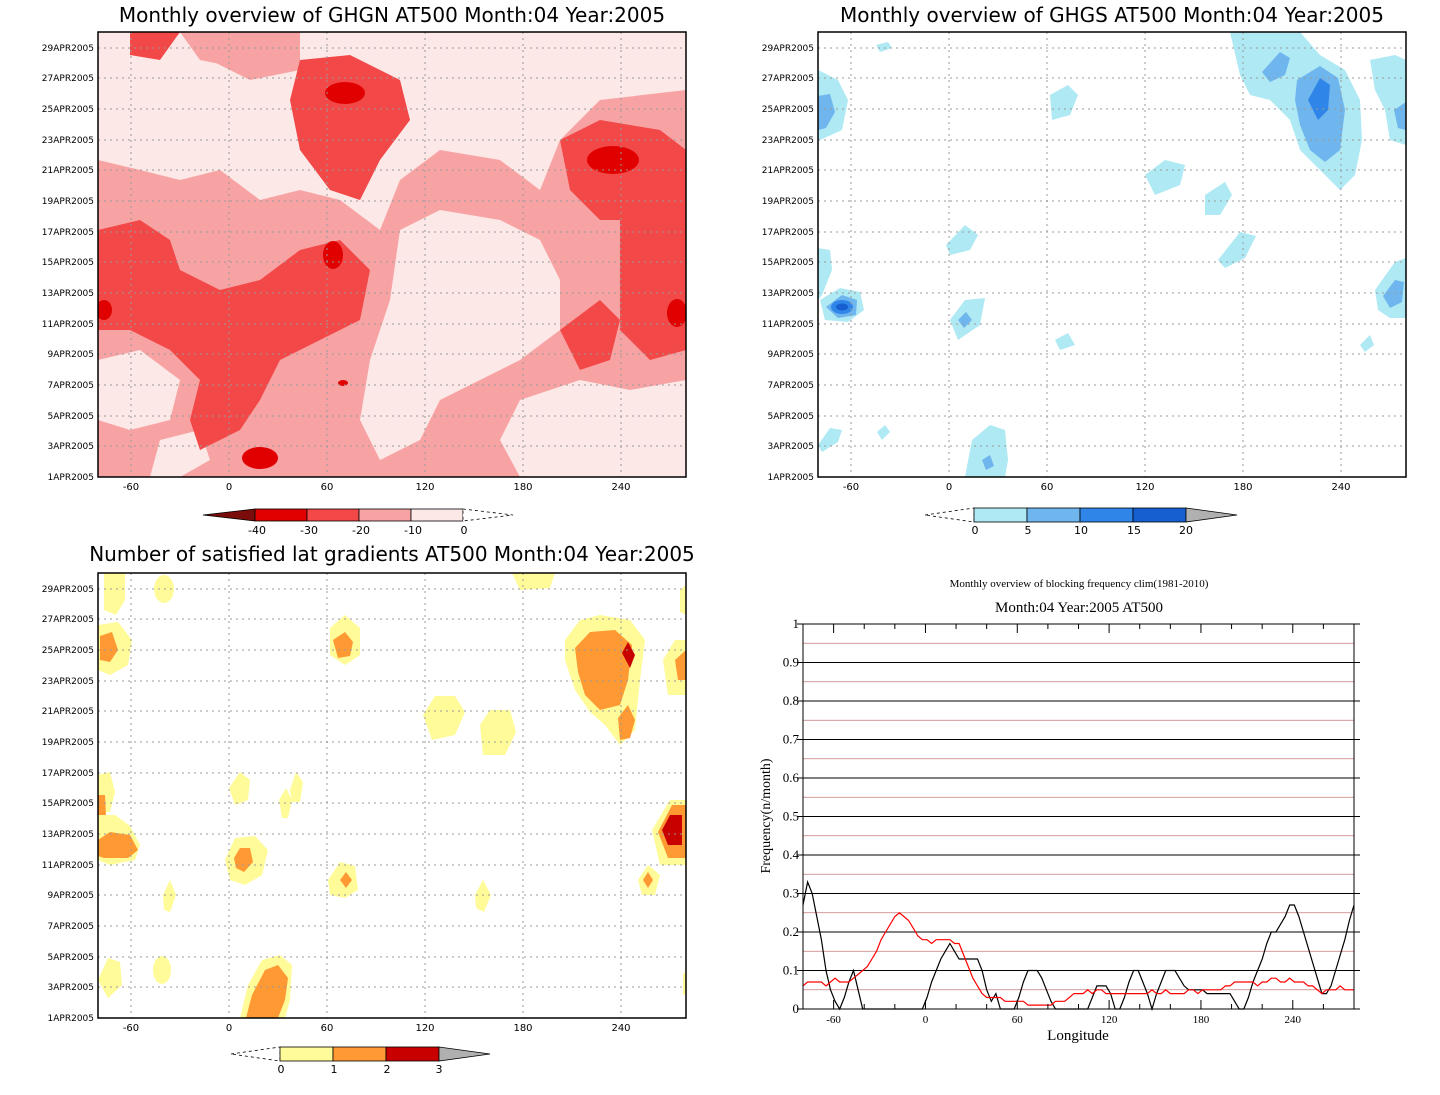 Image resolution: width=1440 pixels, height=1095 pixels. Describe the element at coordinates (387, 1069) in the screenshot. I see `colorbar-label: 2` at that location.